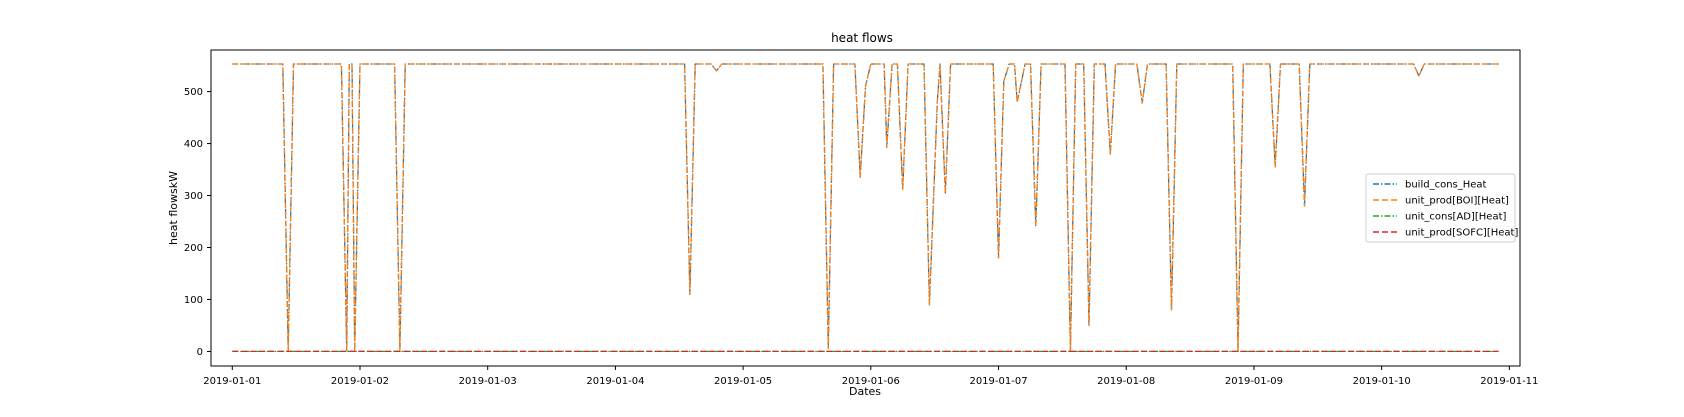 The image size is (1684, 417). I want to click on legend-entry-label: build_cons_Heat, so click(1446, 185).